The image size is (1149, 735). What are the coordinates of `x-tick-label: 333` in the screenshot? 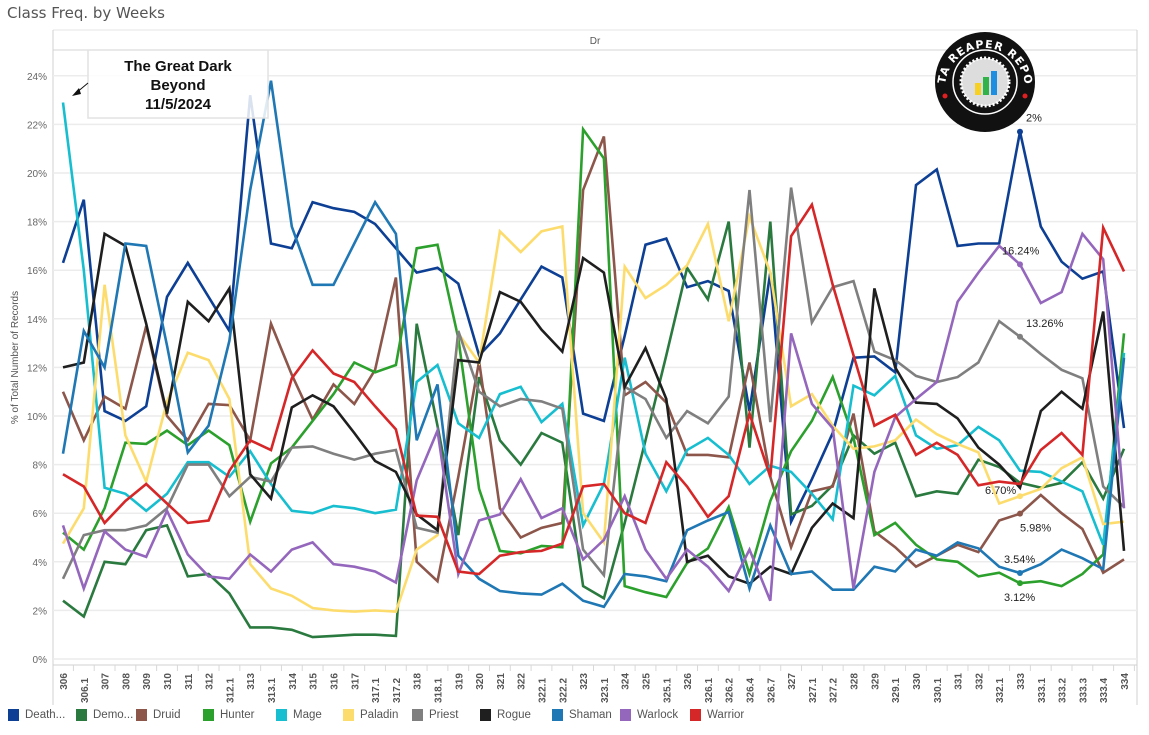 It's located at (1021, 681).